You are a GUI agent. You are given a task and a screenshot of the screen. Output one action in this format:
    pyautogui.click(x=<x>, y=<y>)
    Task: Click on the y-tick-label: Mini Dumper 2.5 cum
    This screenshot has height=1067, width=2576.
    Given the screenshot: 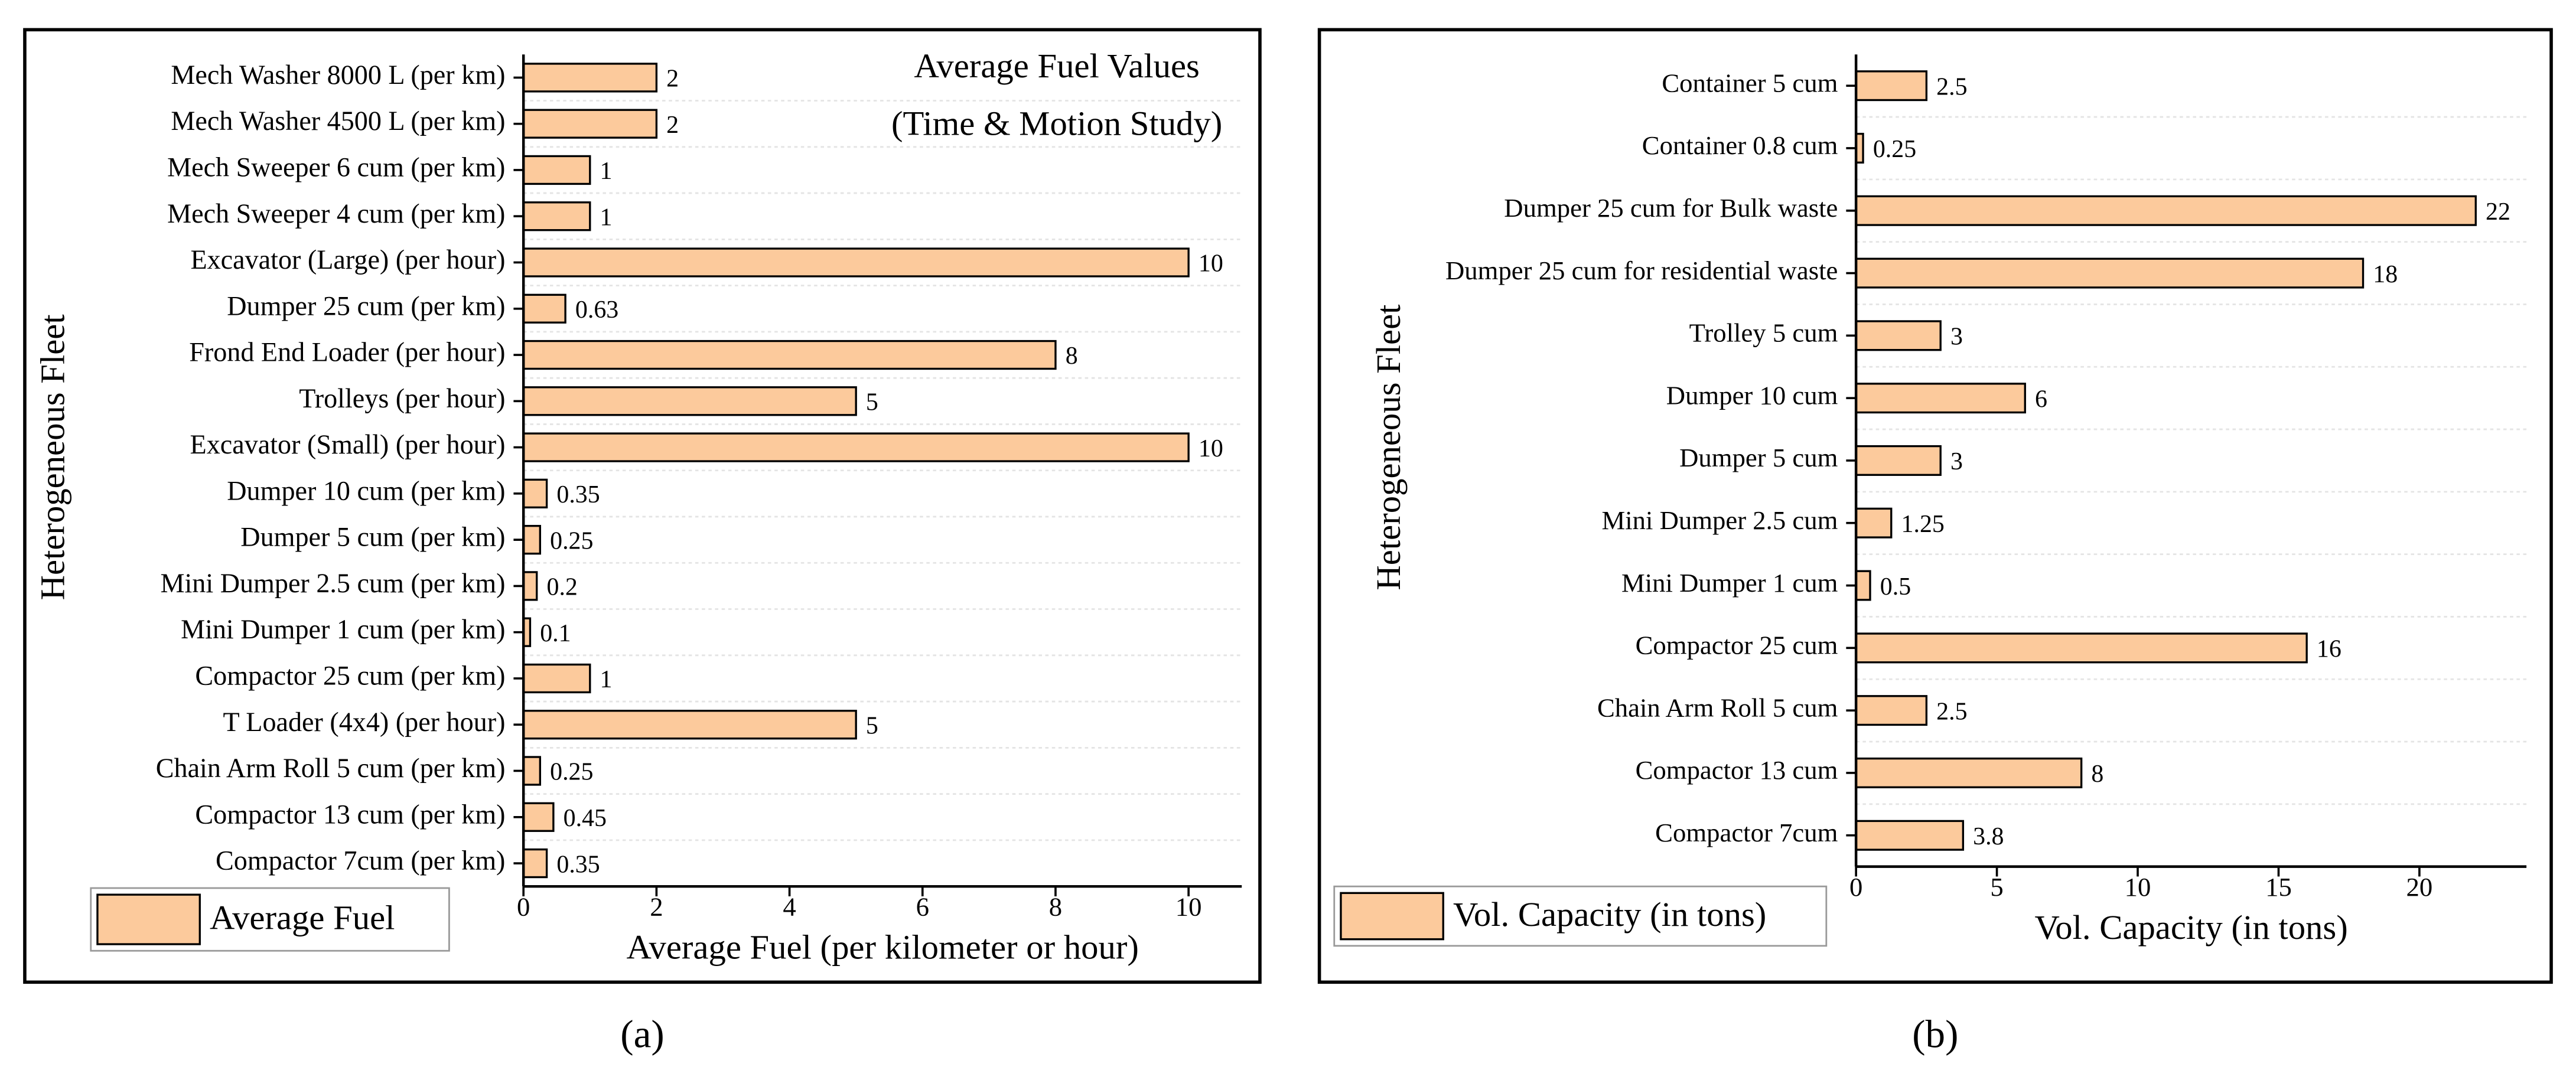 What is the action you would take?
    pyautogui.click(x=1719, y=520)
    